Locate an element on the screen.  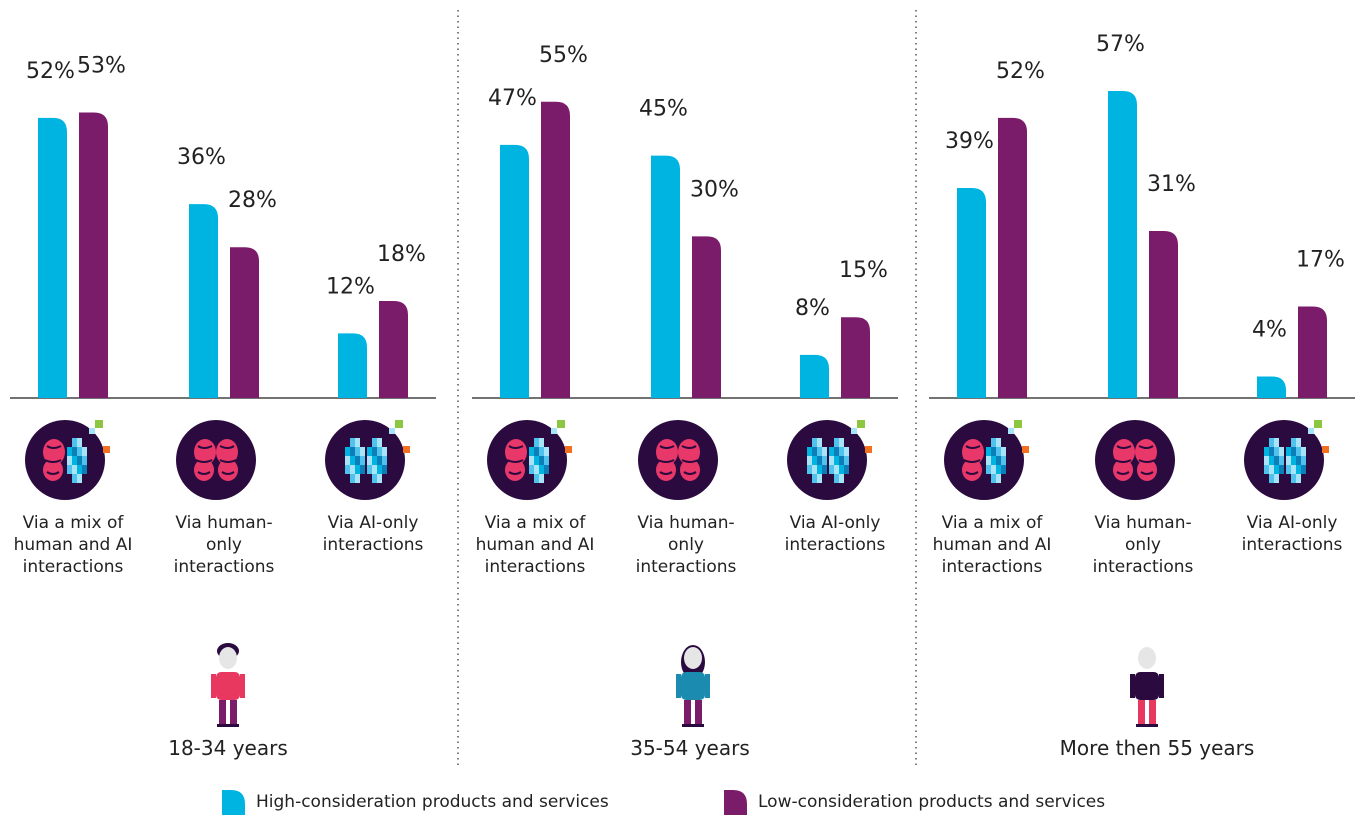
icon-bg is located at coordinates (1135, 460).